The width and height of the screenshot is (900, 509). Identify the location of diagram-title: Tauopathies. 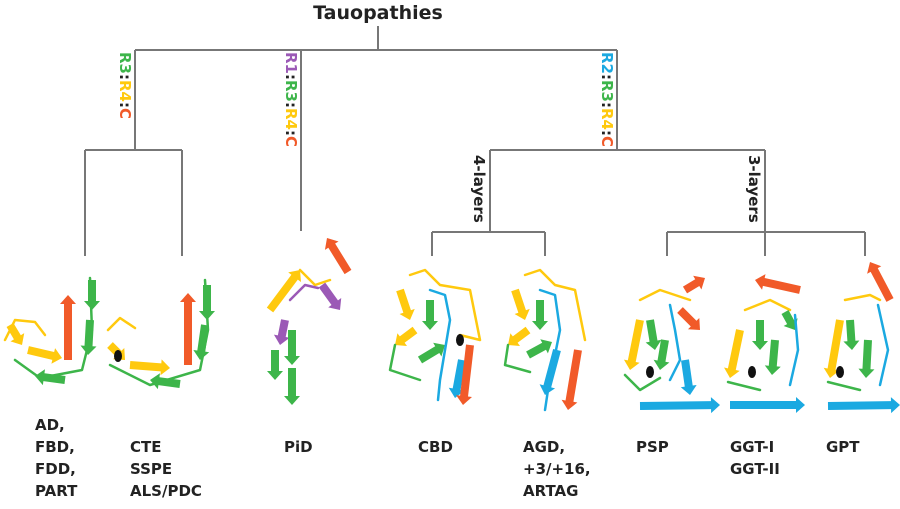
(378, 13).